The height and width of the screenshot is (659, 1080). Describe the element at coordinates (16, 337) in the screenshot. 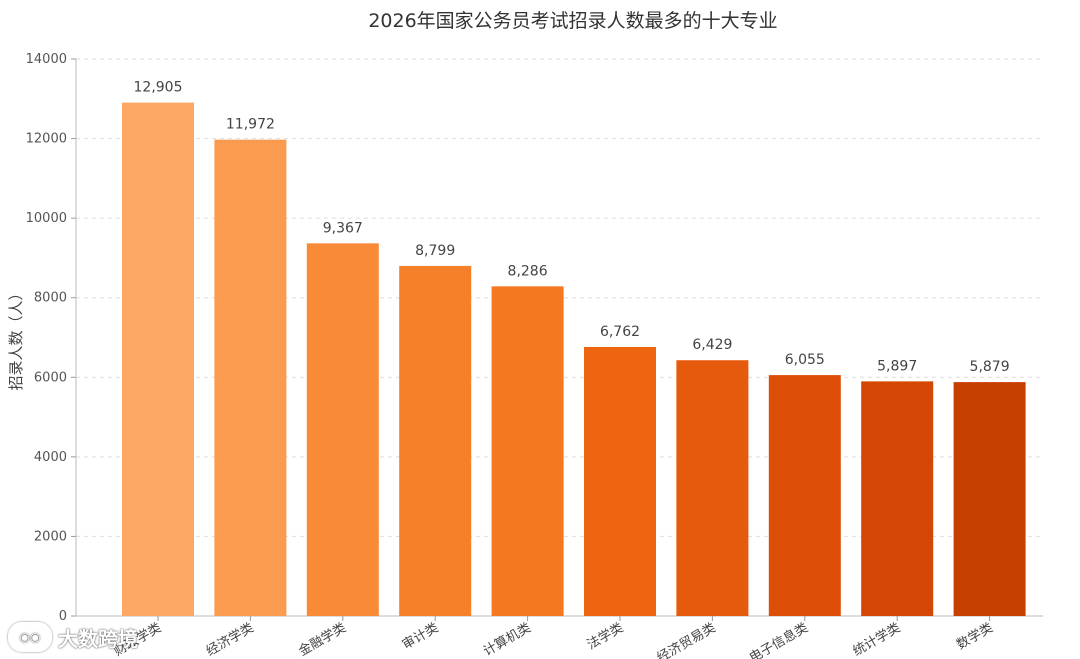

I see `y-axis-label: 招录人数（人）` at that location.